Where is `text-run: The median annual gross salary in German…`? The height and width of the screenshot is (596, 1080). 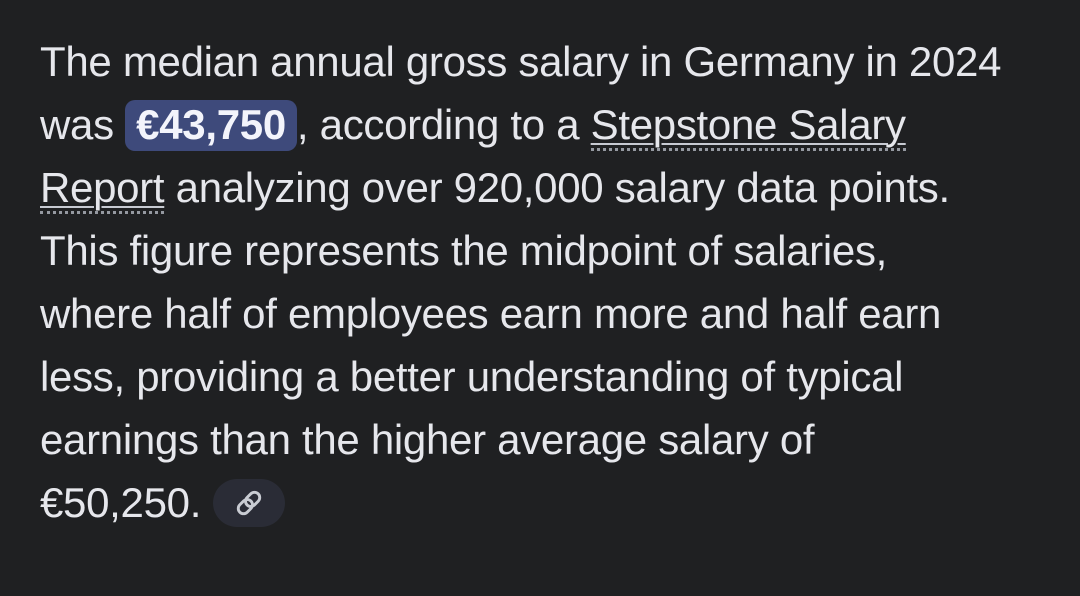
text-run: The median annual gross salary in German… is located at coordinates (521, 61).